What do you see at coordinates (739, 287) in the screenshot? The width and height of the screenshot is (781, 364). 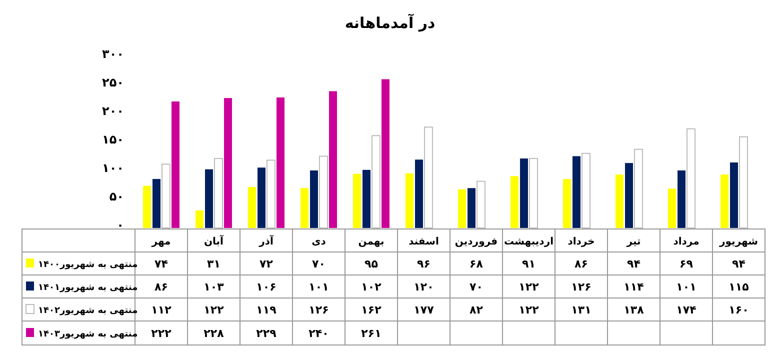 I see `data-label: ۱۱۵` at bounding box center [739, 287].